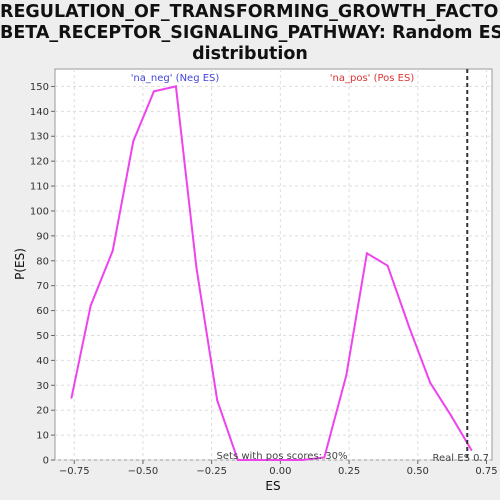  What do you see at coordinates (282, 456) in the screenshot?
I see `annotation-sets-with-pos: Sets with pos scores: 30%` at bounding box center [282, 456].